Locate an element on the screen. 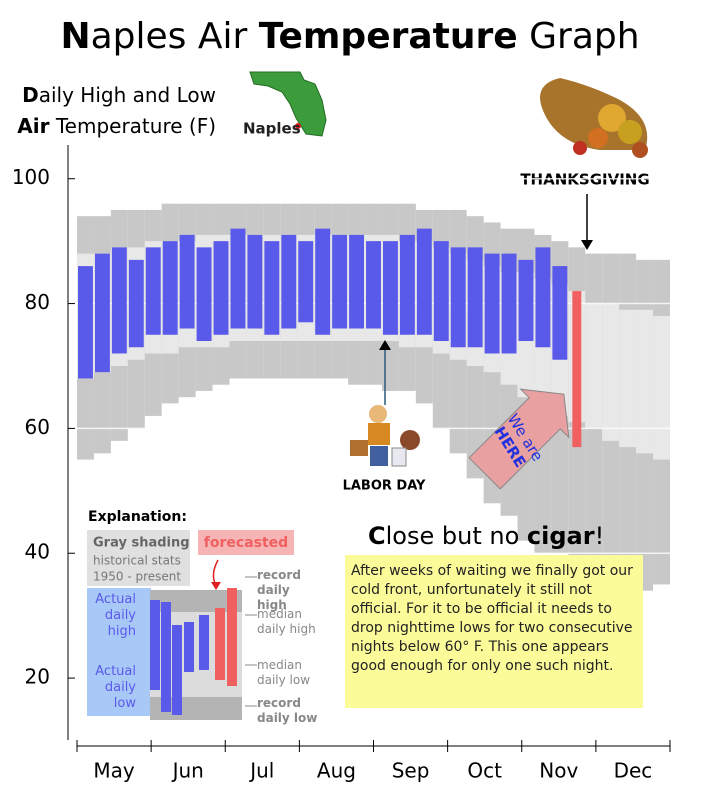  y-tick-label: 100 is located at coordinates (31, 177).